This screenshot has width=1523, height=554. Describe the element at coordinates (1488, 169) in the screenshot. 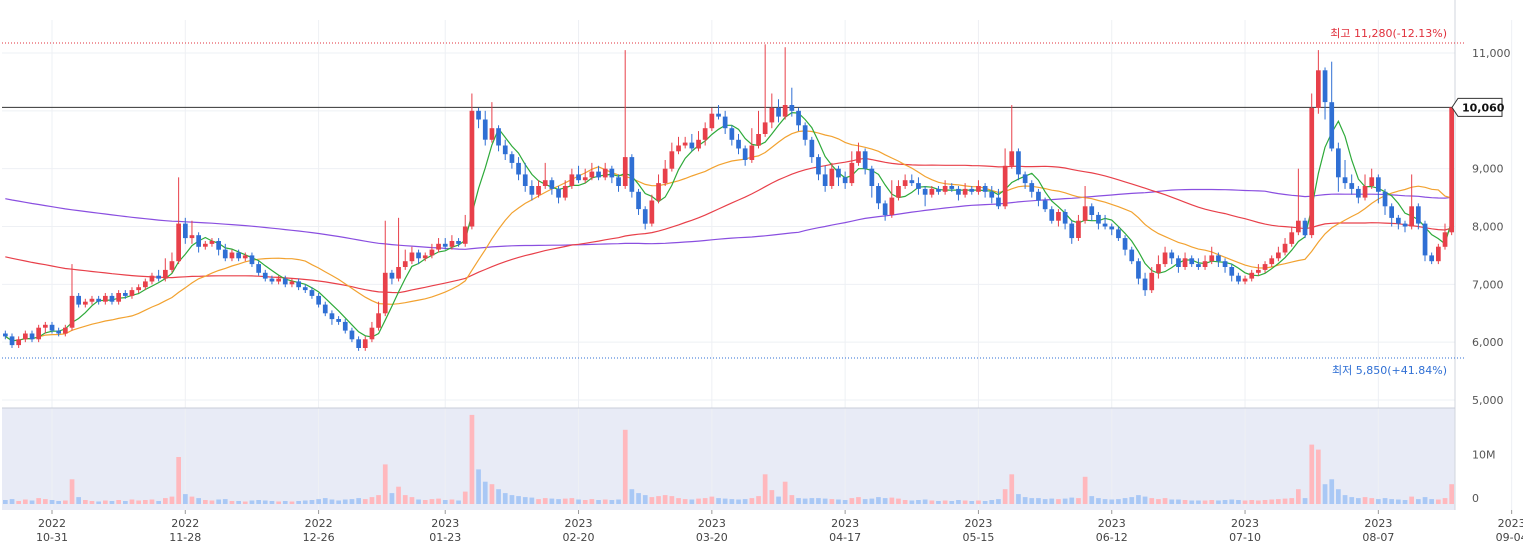

I see `price-tick-label: 9,000` at that location.